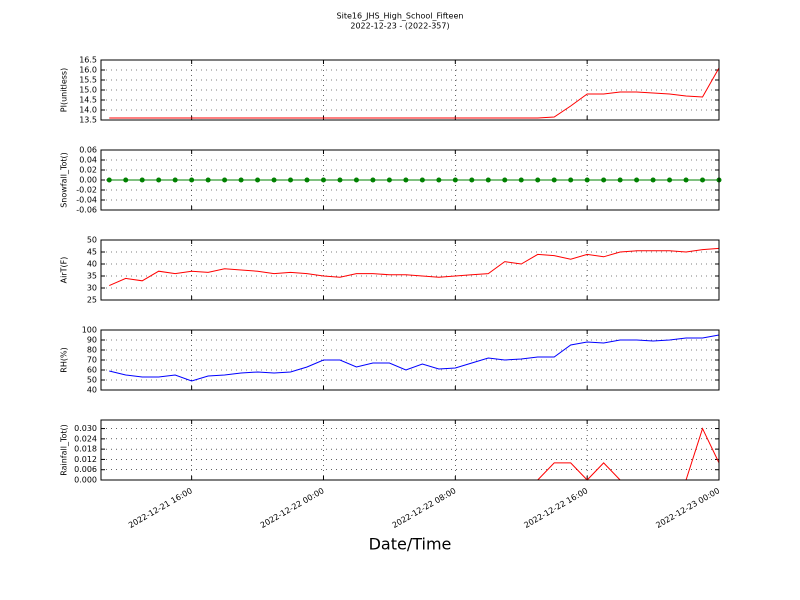  What do you see at coordinates (89, 330) in the screenshot?
I see `y-tick-label: 100` at bounding box center [89, 330].